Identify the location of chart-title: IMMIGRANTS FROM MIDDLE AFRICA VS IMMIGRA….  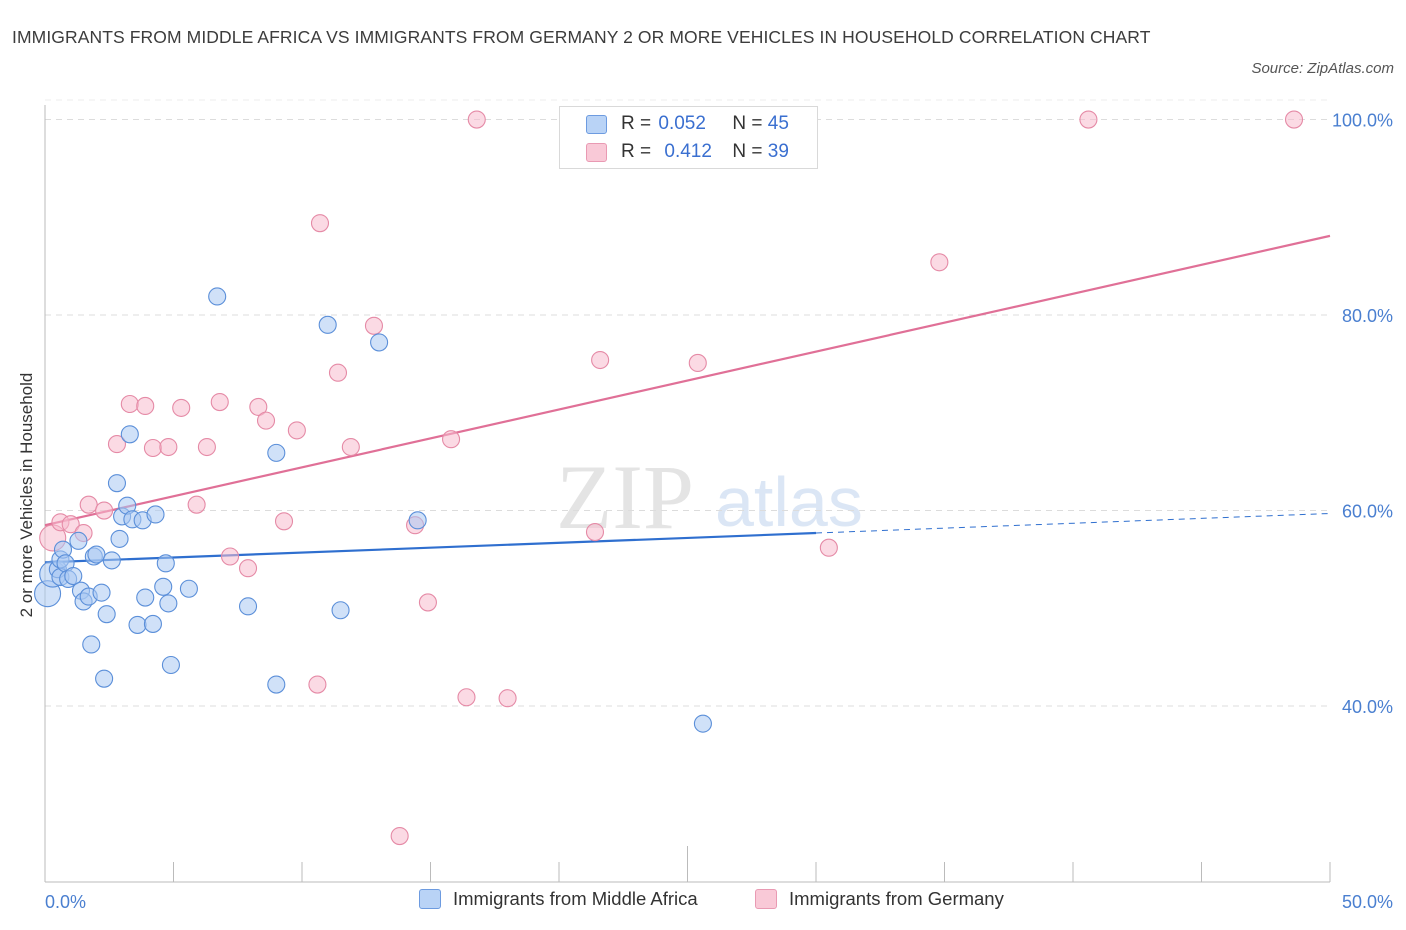
(581, 37).